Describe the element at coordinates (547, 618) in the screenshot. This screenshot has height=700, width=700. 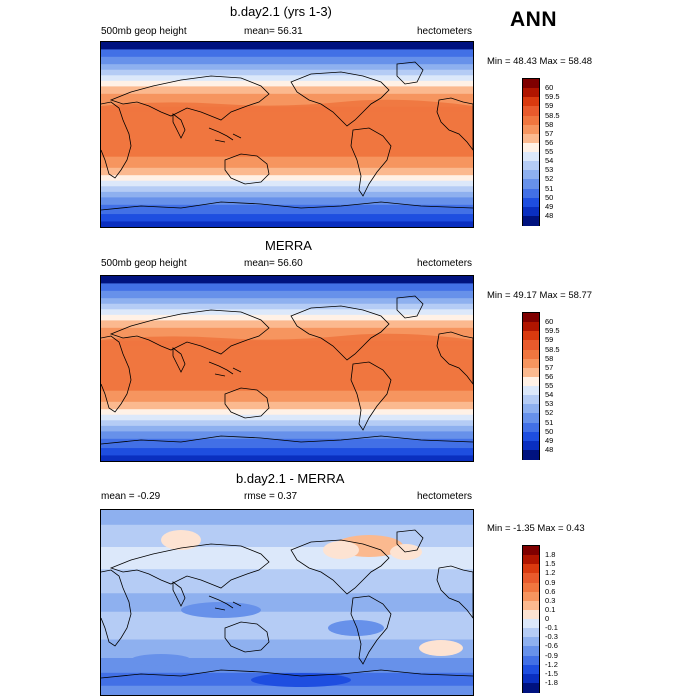
I see `colorbar-tick-label: 0` at that location.